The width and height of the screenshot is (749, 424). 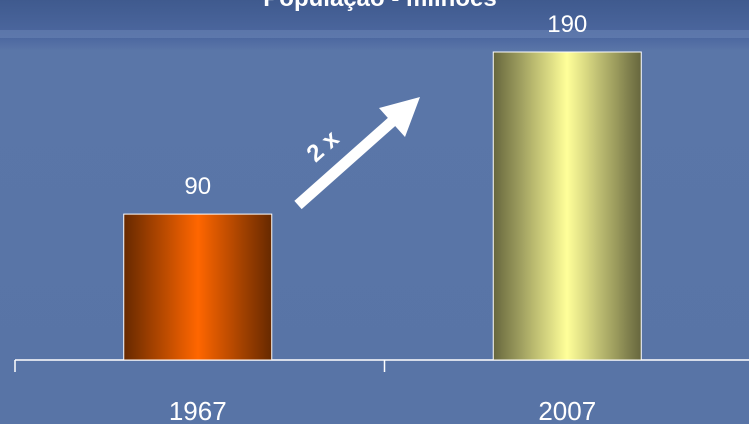 What do you see at coordinates (567, 410) in the screenshot?
I see `x-tick-label: 2007` at bounding box center [567, 410].